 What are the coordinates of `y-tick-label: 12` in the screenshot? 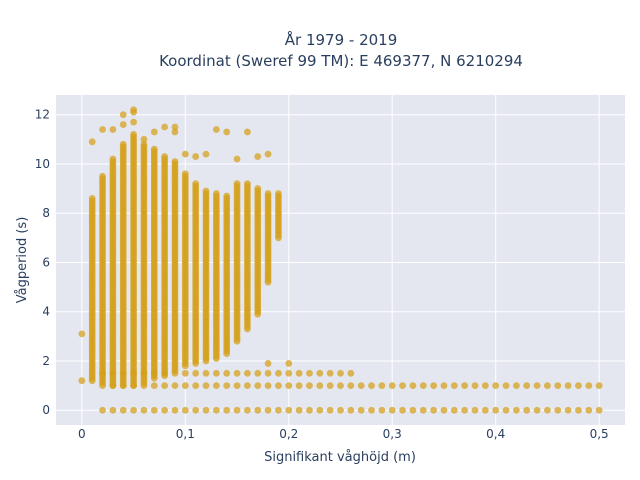 It's located at (42, 115).